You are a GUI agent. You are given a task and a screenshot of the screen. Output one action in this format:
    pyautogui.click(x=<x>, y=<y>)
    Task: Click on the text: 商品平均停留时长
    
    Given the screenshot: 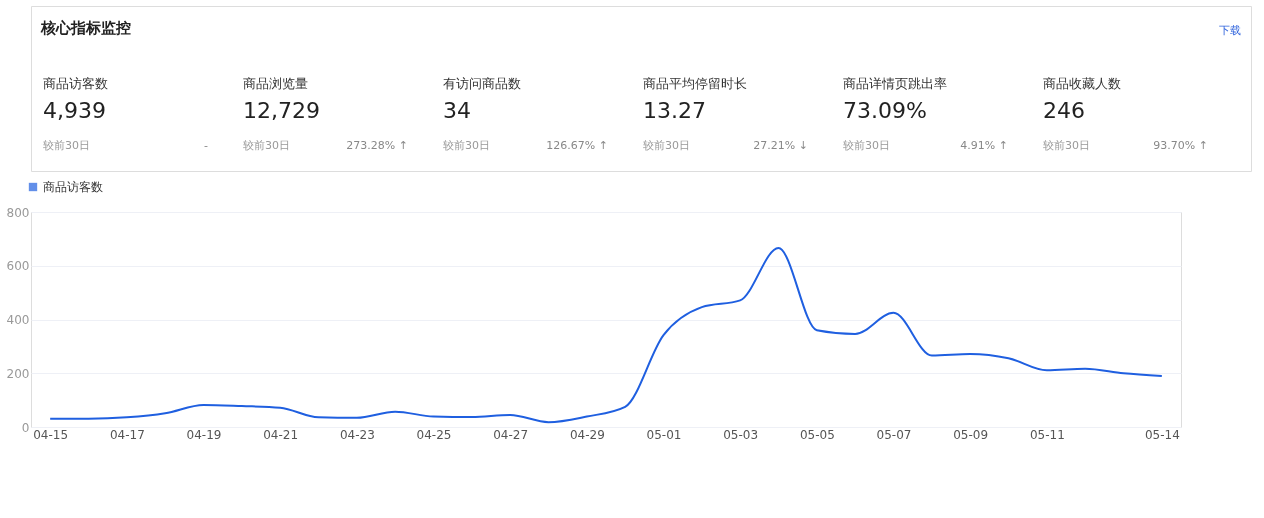 What is the action you would take?
    pyautogui.click(x=695, y=83)
    